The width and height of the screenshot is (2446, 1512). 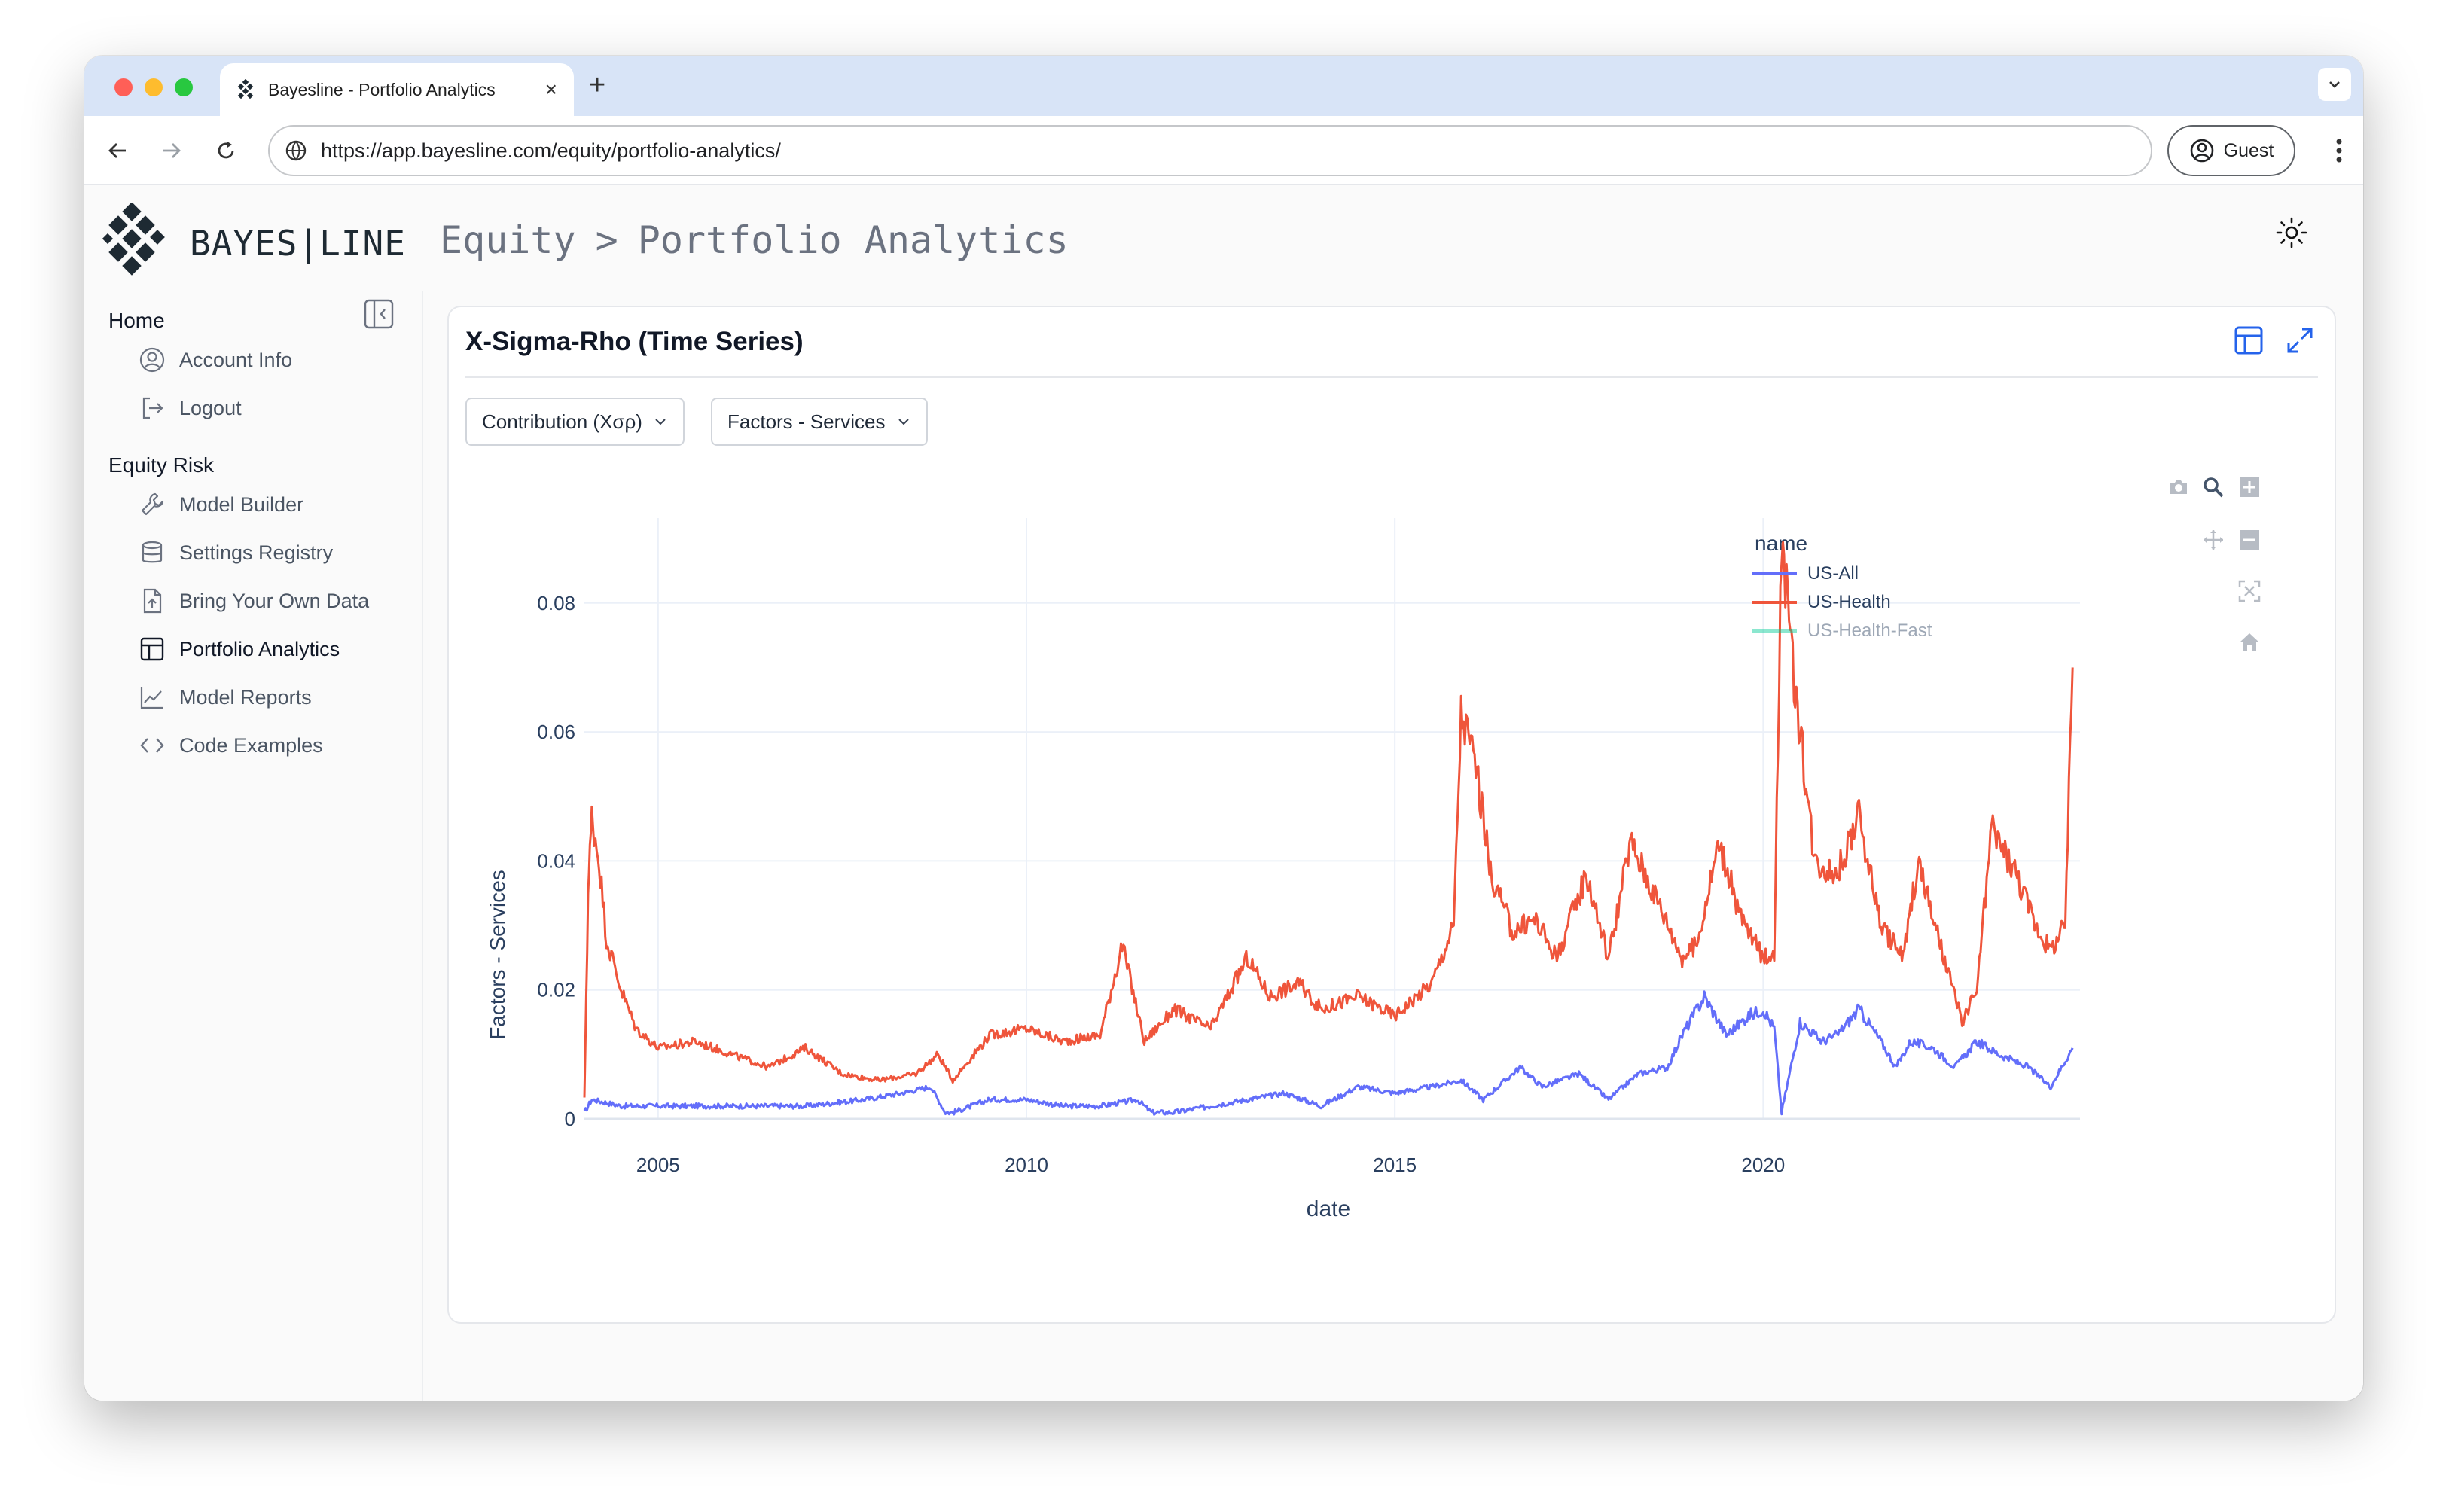 What do you see at coordinates (154, 87) in the screenshot?
I see `minimize-window-button` at bounding box center [154, 87].